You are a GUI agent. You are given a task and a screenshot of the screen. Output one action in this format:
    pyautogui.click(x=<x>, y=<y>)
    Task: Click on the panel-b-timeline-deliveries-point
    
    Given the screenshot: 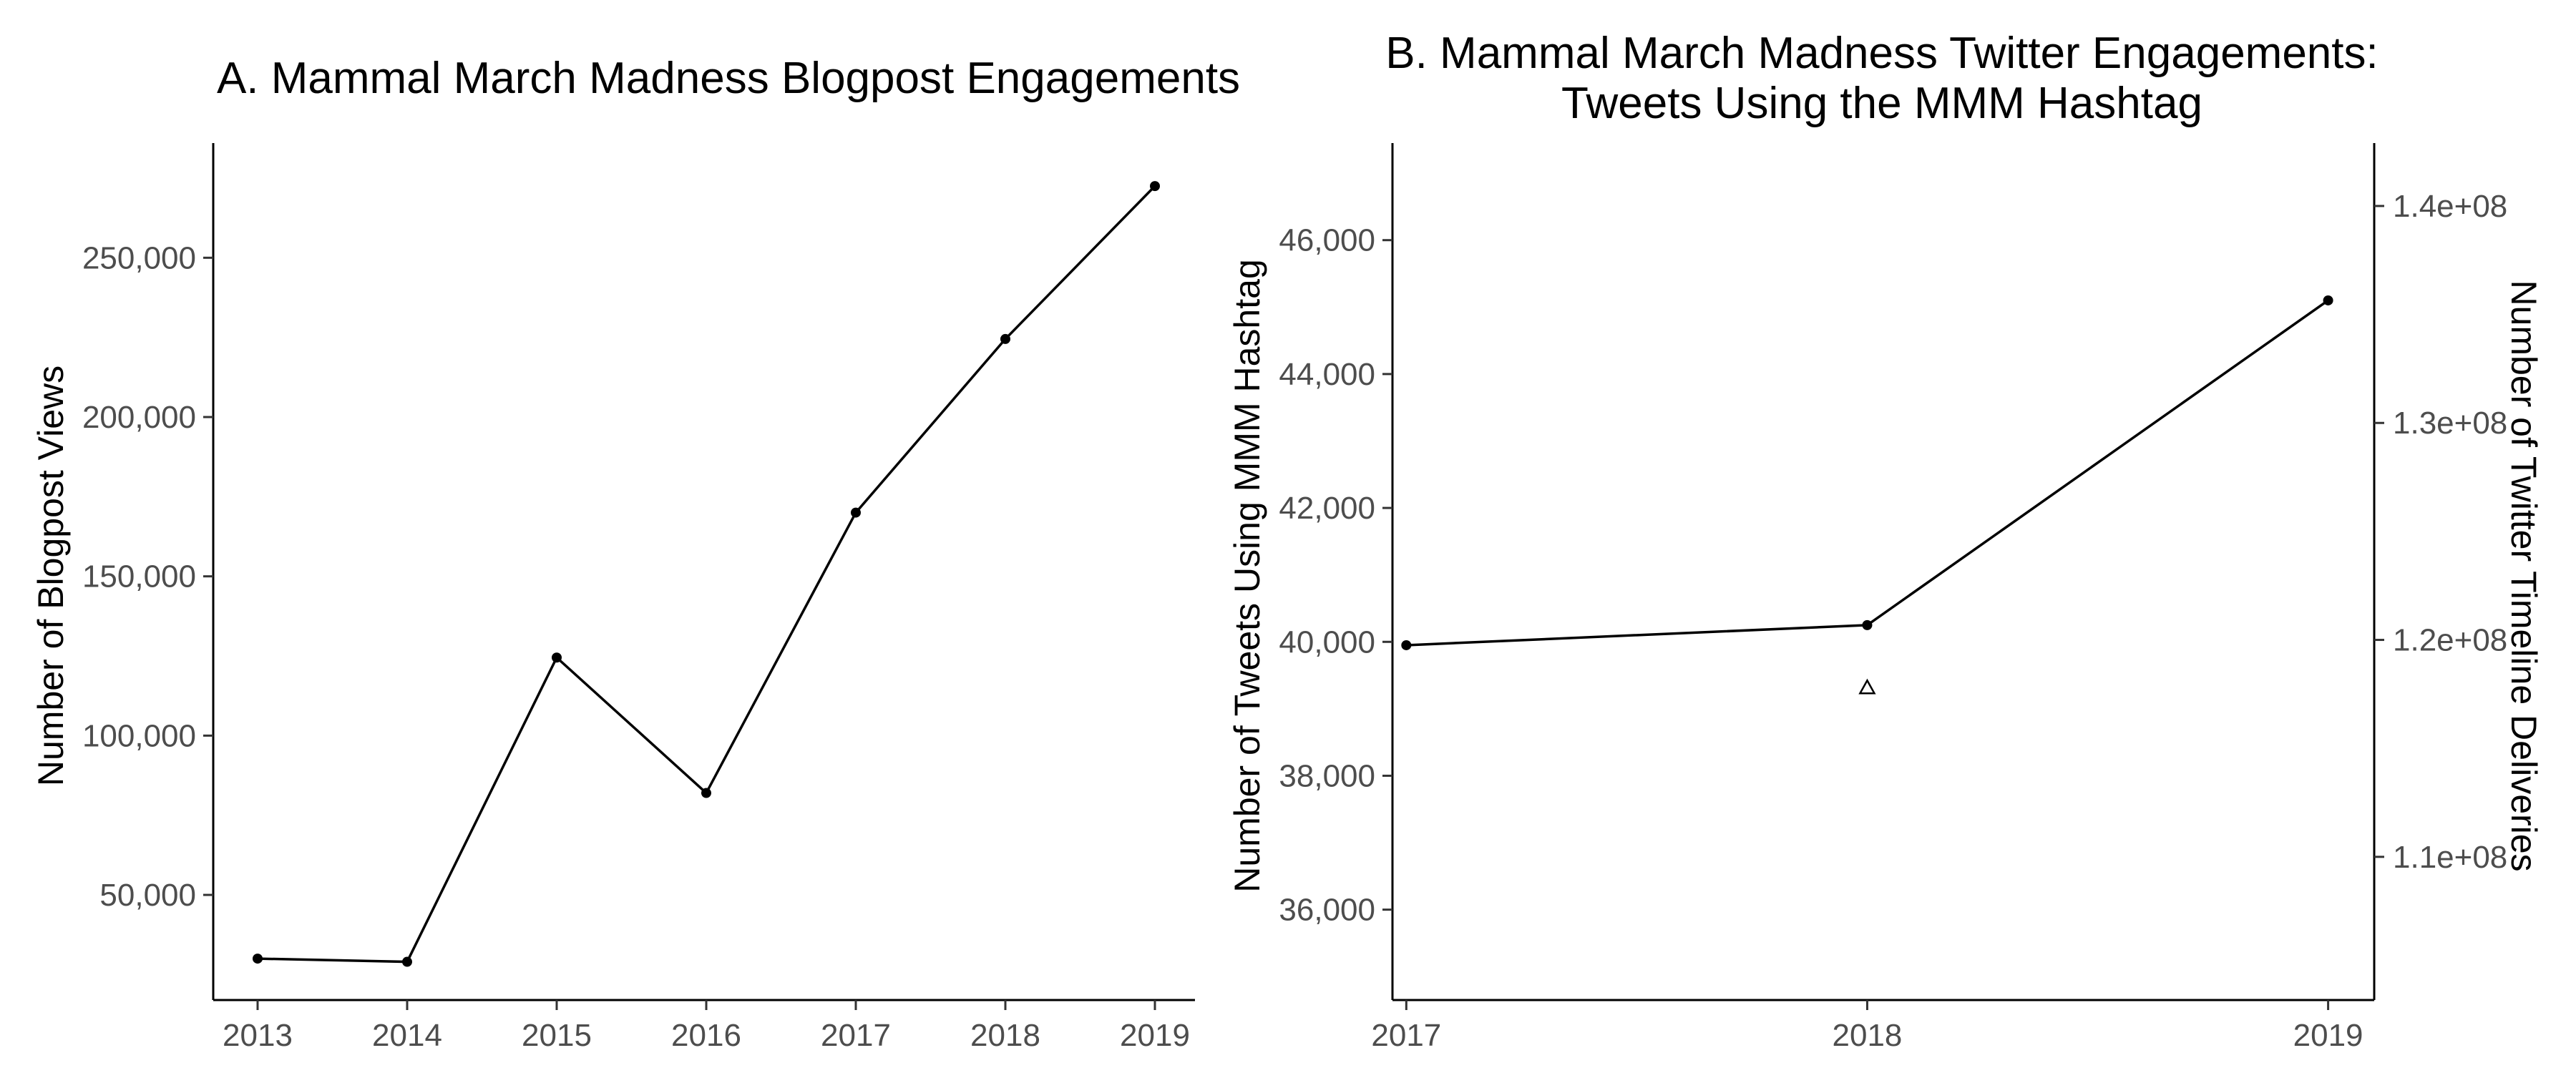 What is the action you would take?
    pyautogui.click(x=1867, y=686)
    